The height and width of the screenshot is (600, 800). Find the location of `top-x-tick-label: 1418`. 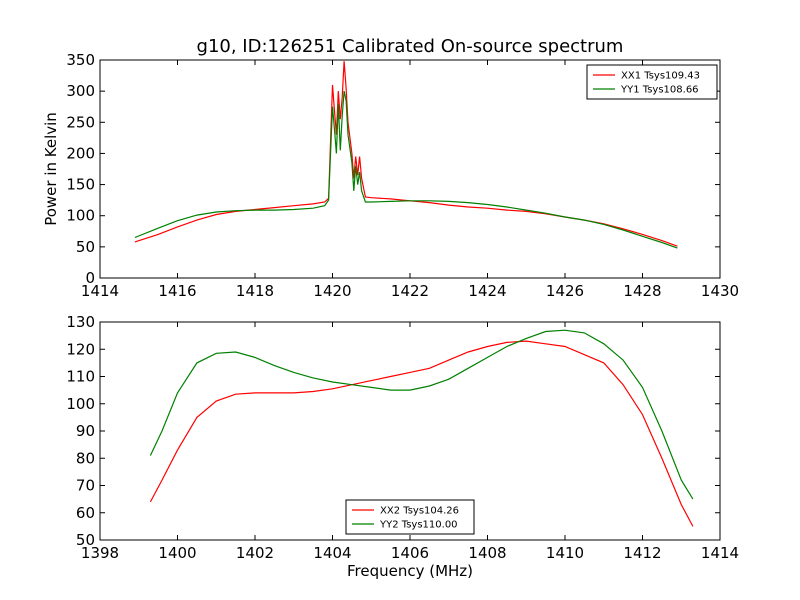

top-x-tick-label: 1418 is located at coordinates (255, 291).